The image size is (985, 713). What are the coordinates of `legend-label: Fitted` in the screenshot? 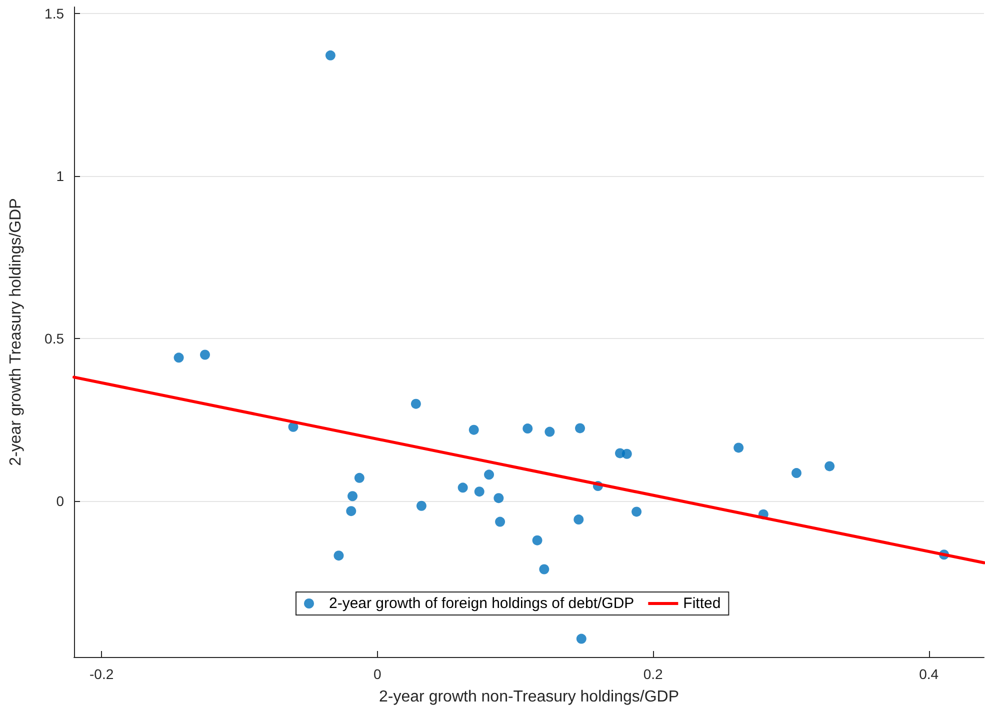 It's located at (702, 603).